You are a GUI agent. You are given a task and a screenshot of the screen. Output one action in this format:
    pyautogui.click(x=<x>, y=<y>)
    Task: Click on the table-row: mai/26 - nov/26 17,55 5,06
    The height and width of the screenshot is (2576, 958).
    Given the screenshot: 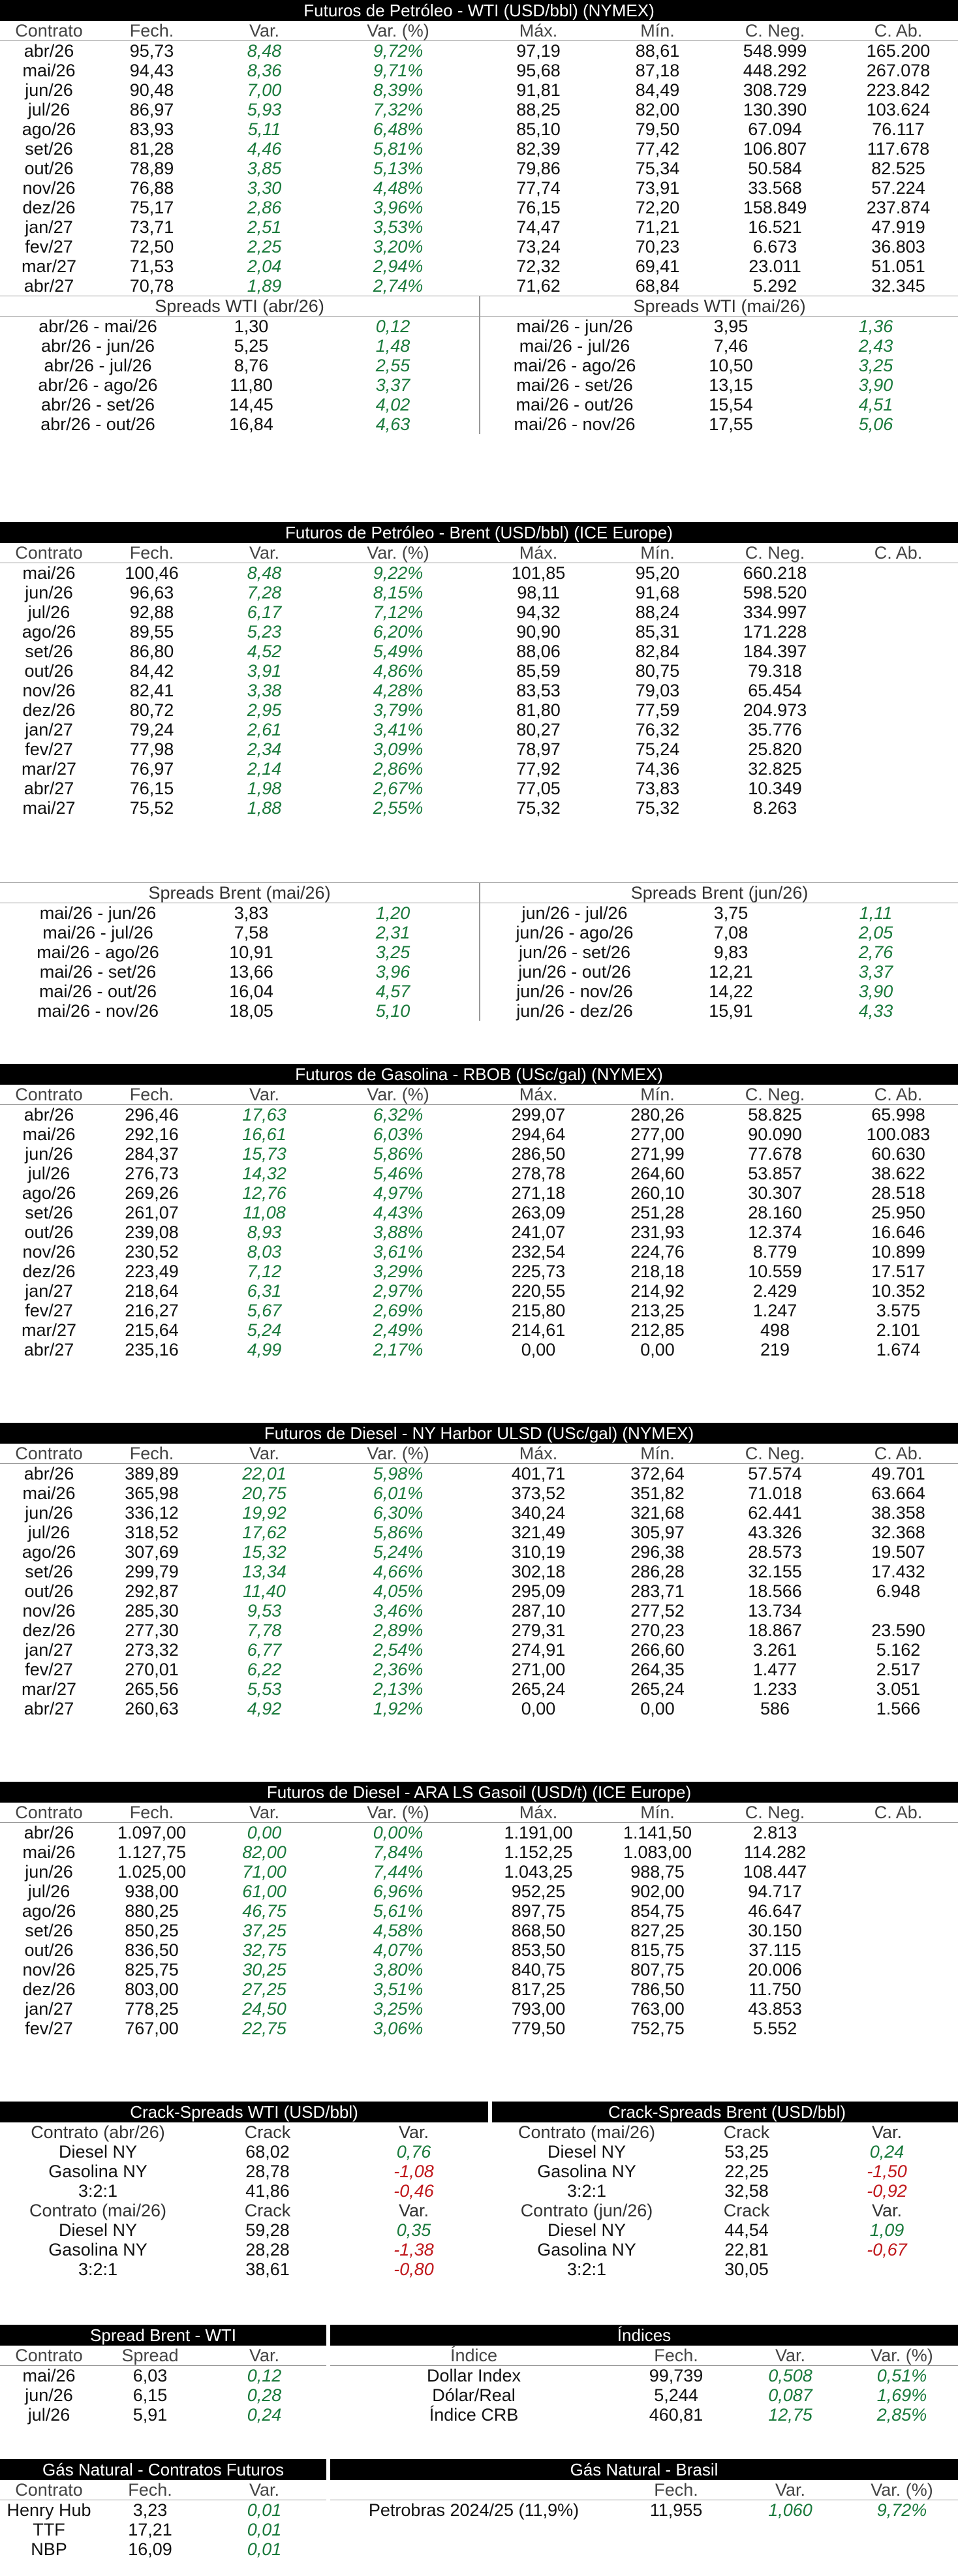 What is the action you would take?
    pyautogui.click(x=719, y=424)
    